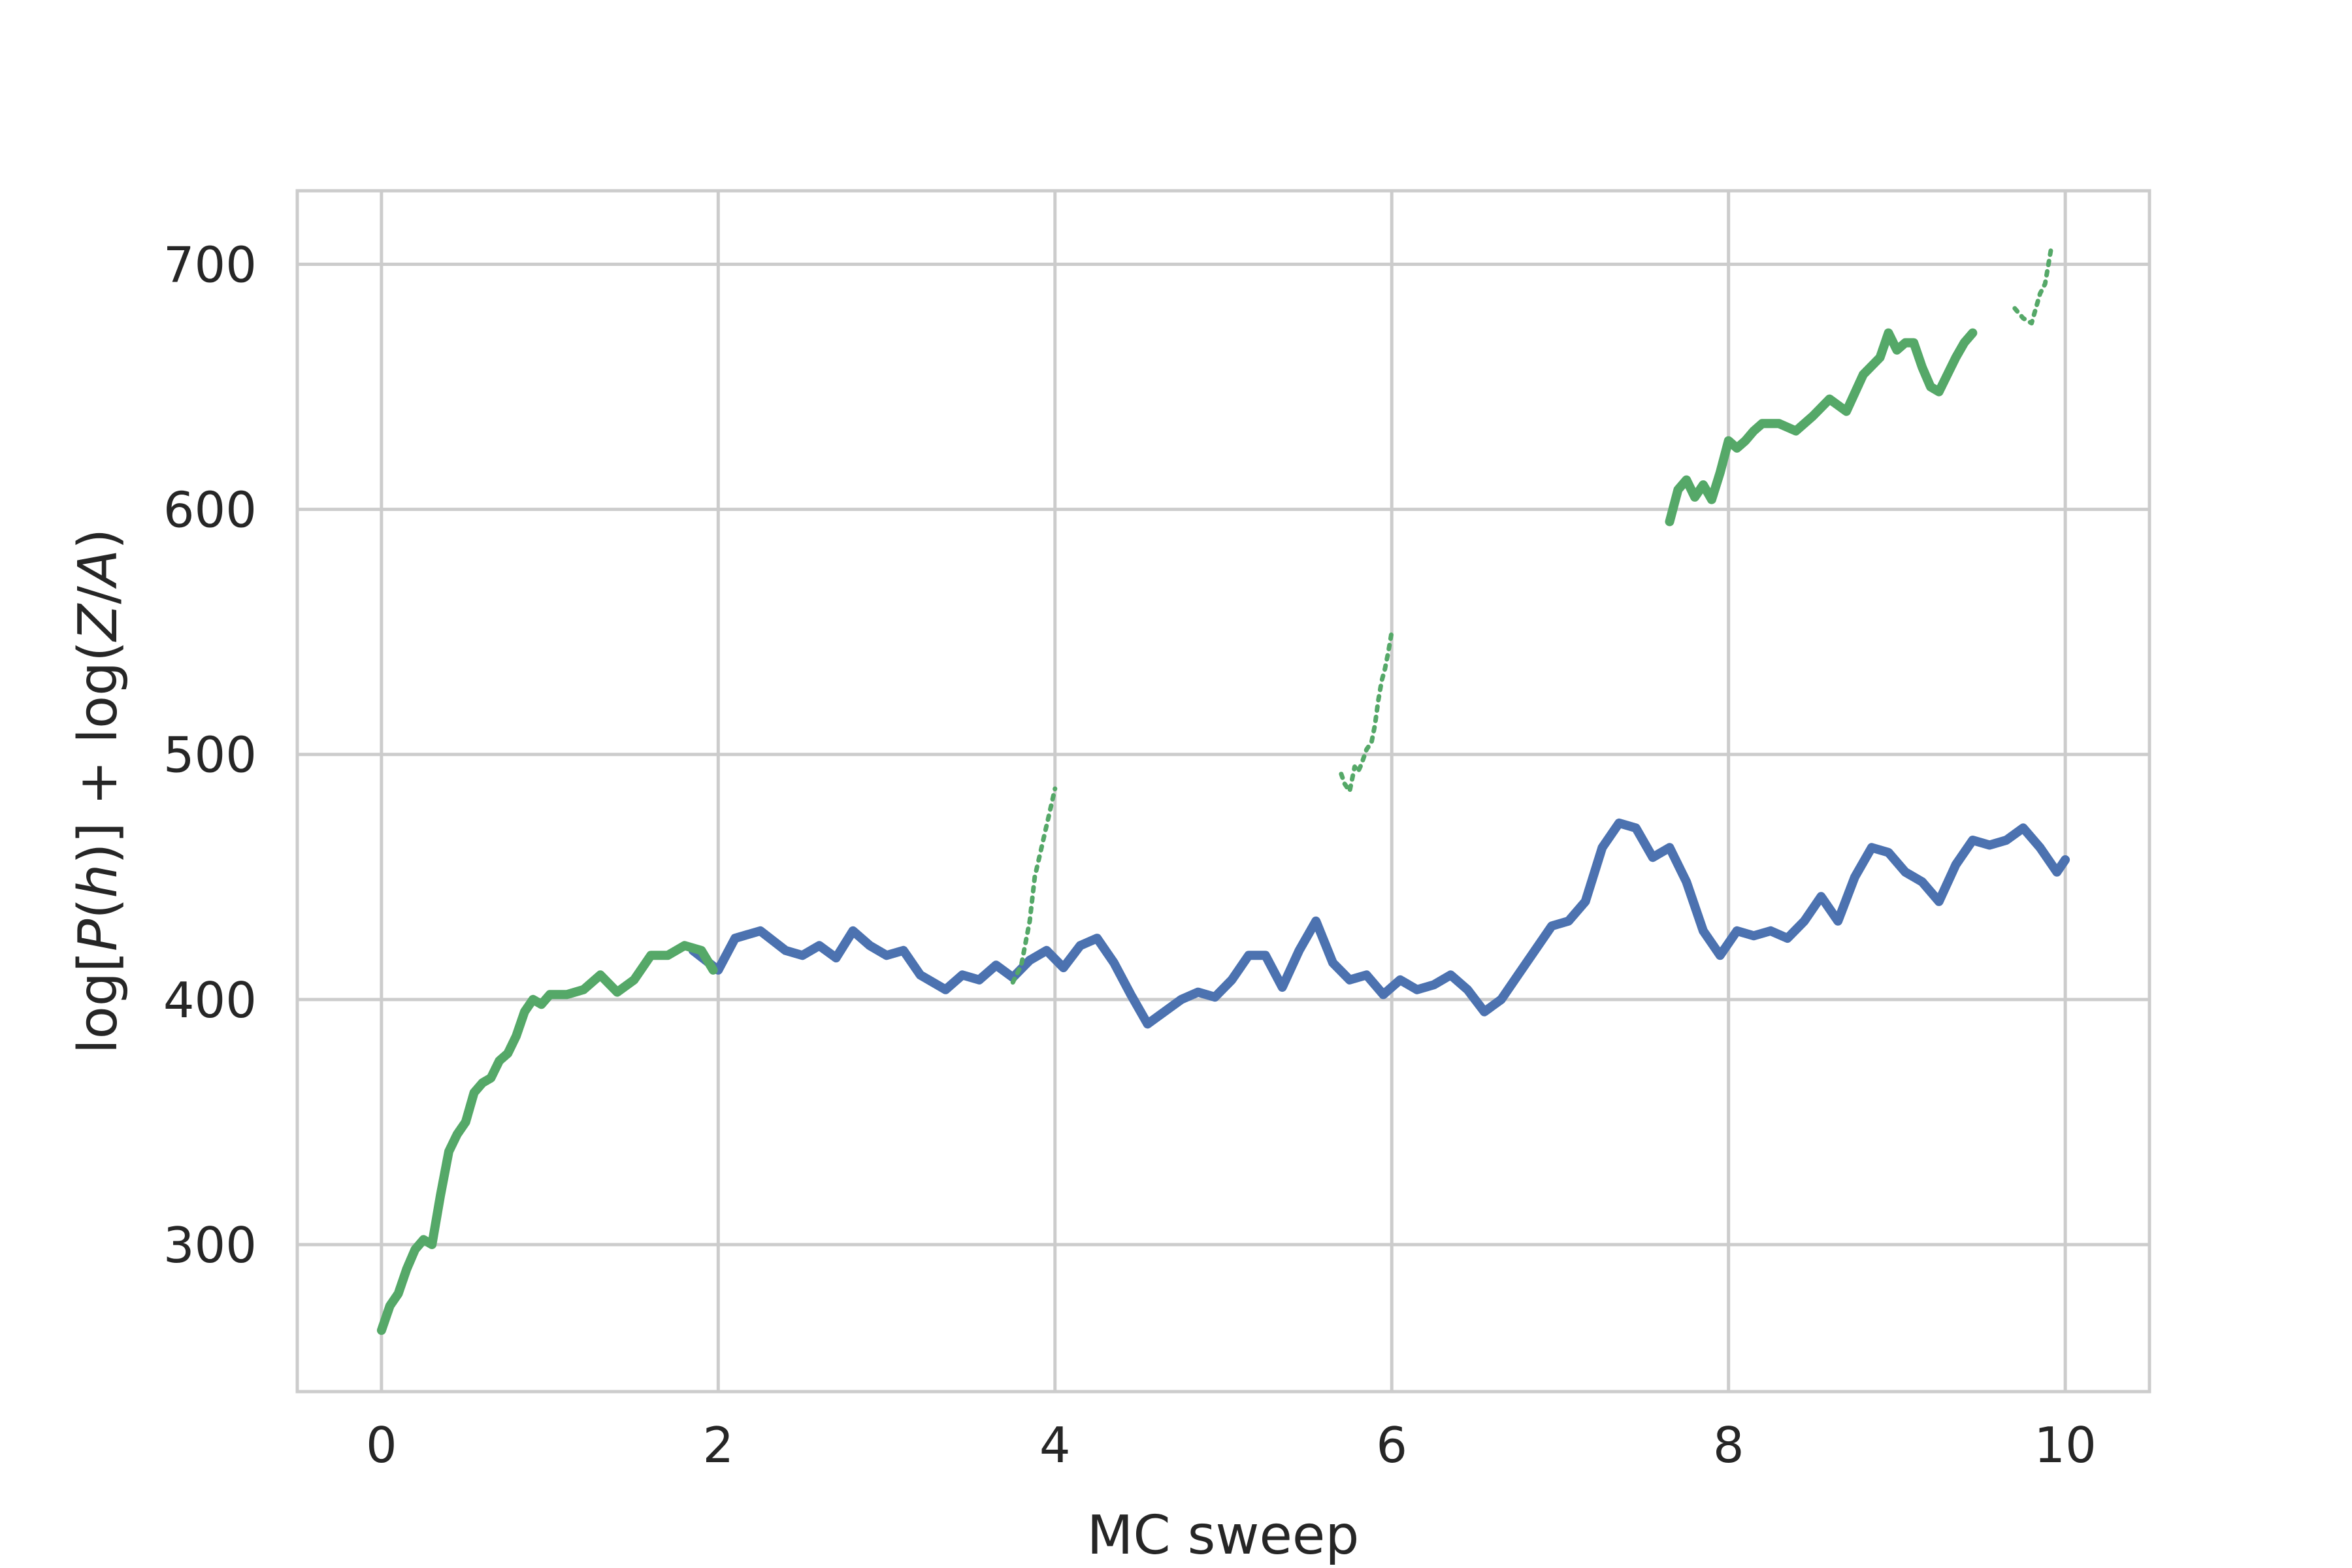 Image resolution: width=2352 pixels, height=1568 pixels. I want to click on x-tick-label: 6, so click(1391, 1445).